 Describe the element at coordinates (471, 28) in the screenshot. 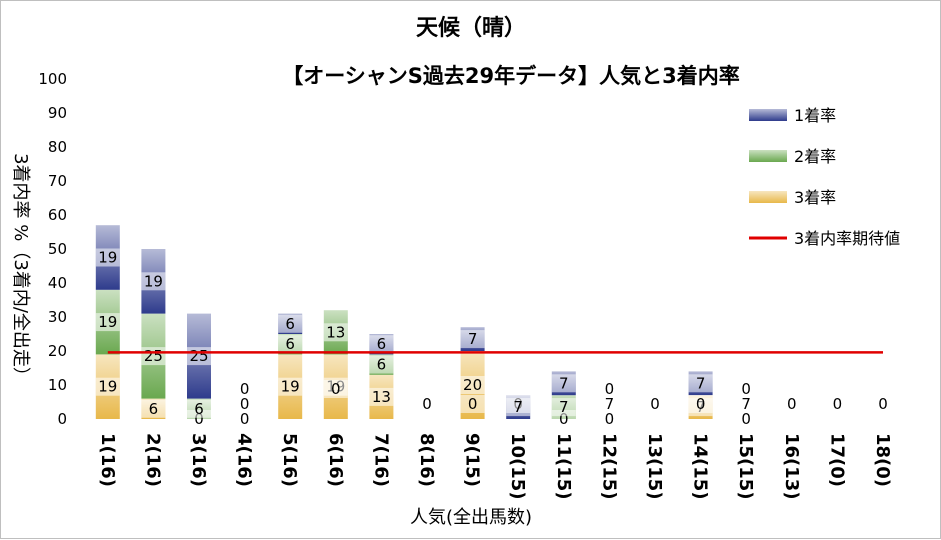

I see `chart-title: 天候（晴）` at that location.